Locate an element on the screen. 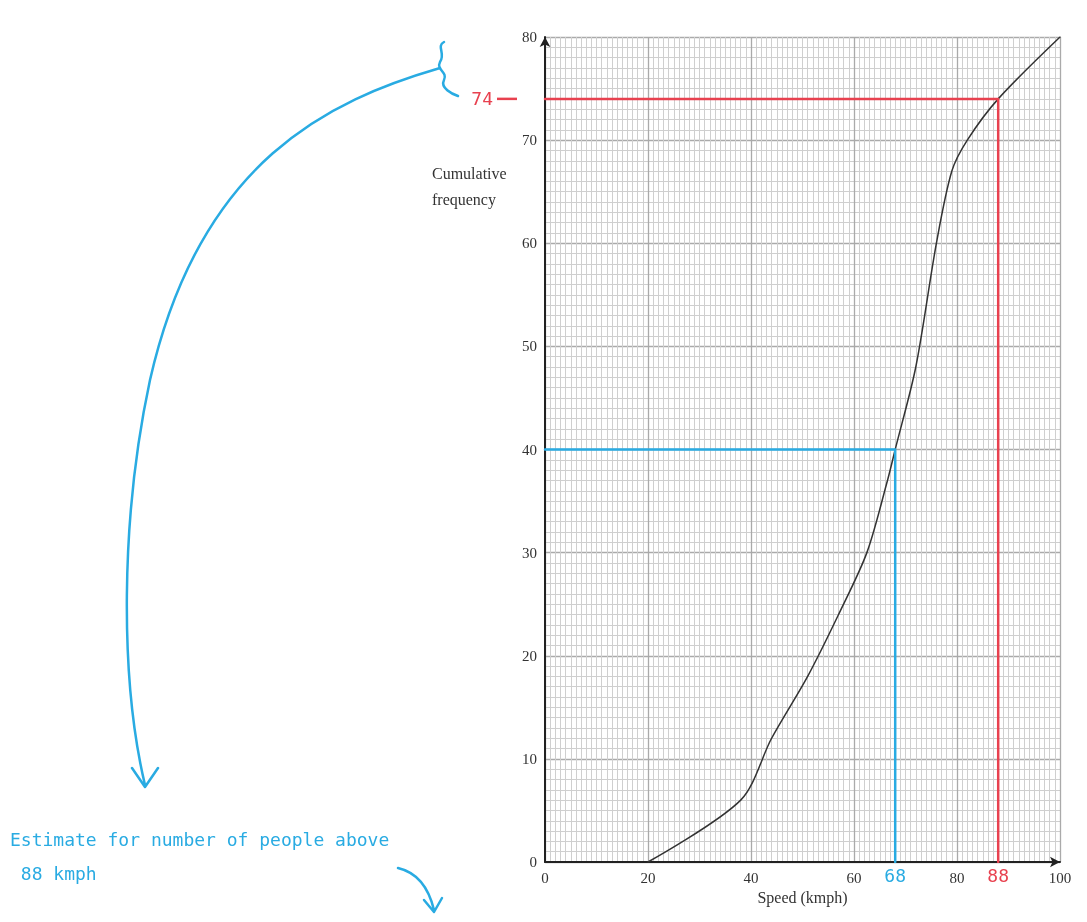 The height and width of the screenshot is (922, 1087). y-tick-label: 60 is located at coordinates (529, 243).